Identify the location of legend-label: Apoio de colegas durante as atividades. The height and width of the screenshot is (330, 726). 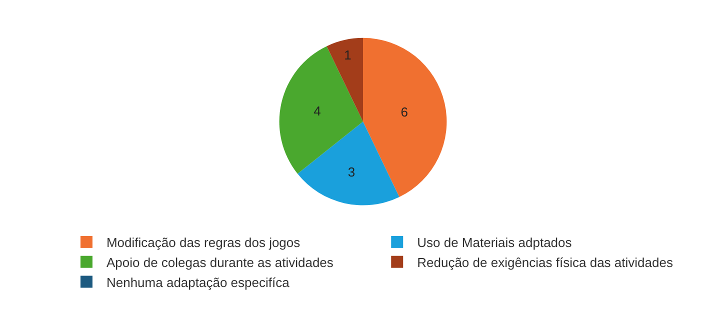
(220, 262).